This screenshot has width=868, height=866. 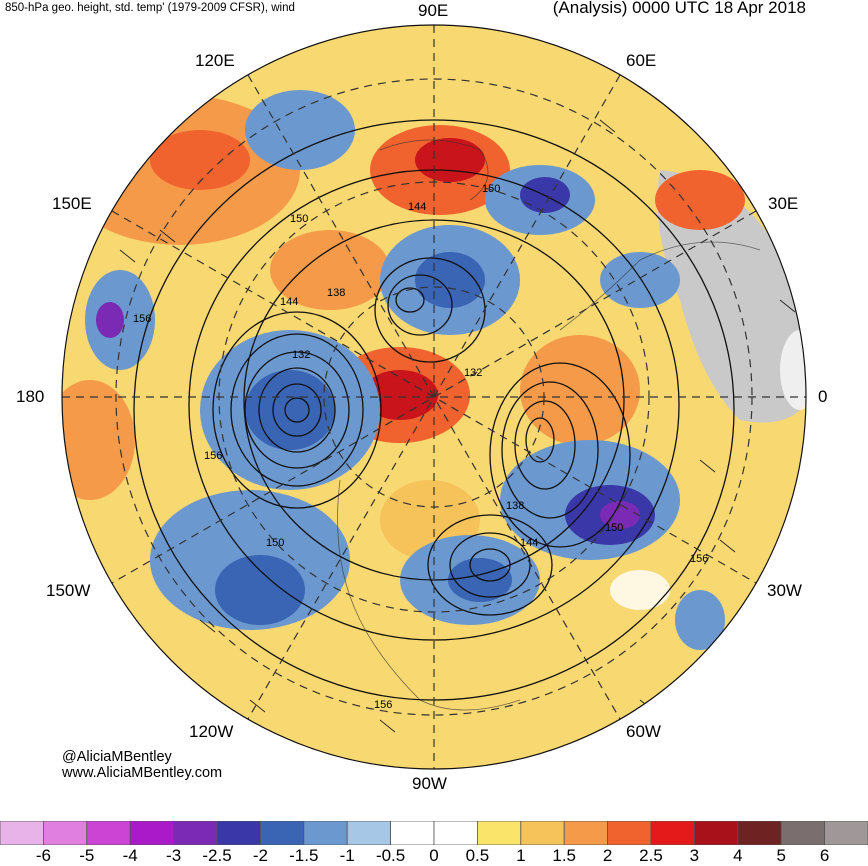 I want to click on colorbar-tick-label: 0, so click(x=434, y=855).